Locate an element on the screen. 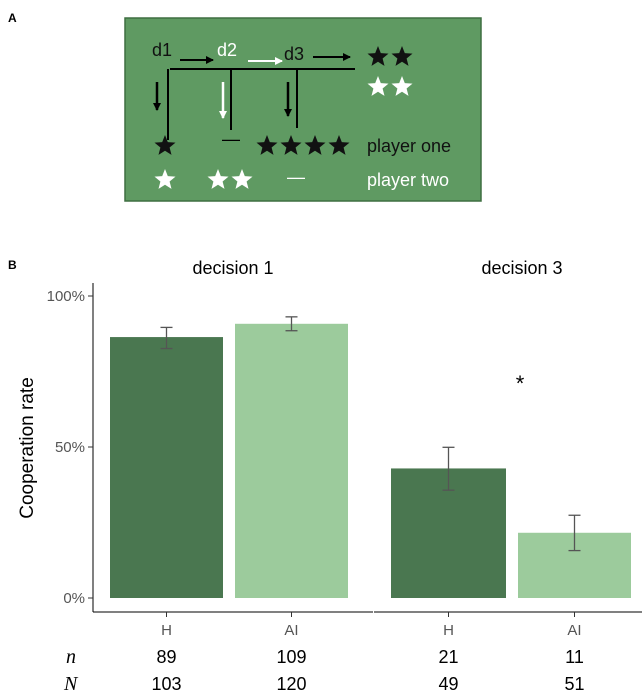 This screenshot has width=642, height=695. y-tick-label: 0% is located at coordinates (74, 598).